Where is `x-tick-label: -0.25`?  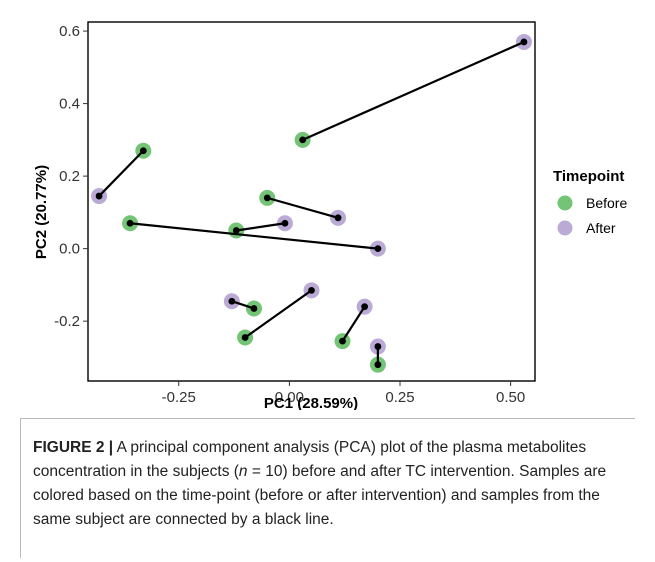
x-tick-label: -0.25 is located at coordinates (179, 397).